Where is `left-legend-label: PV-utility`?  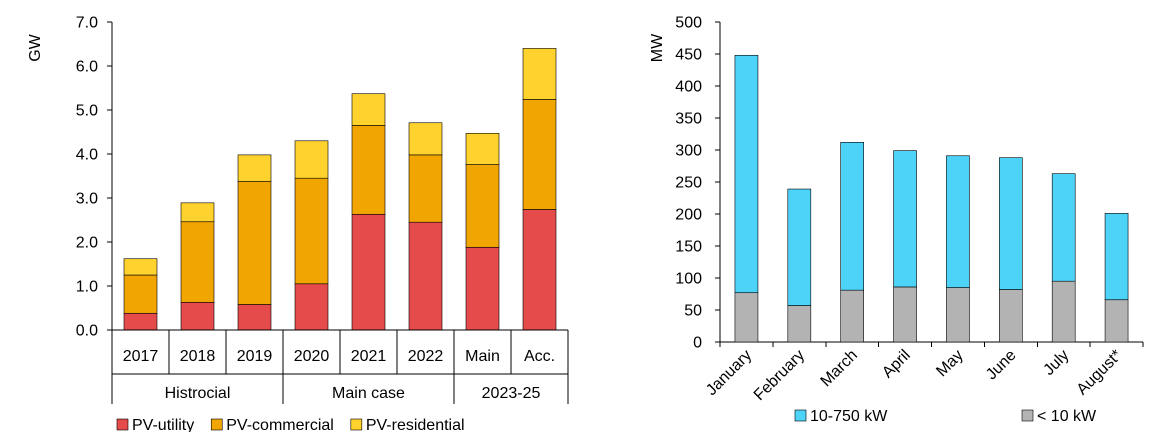 left-legend-label: PV-utility is located at coordinates (163, 424).